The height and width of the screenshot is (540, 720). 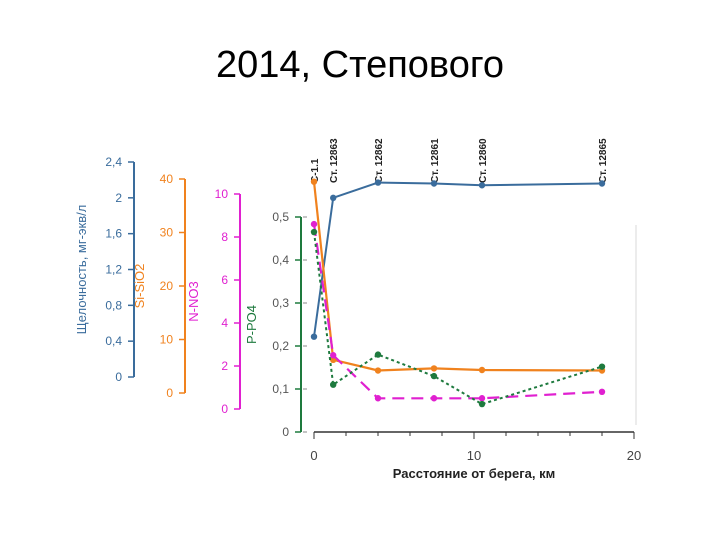 I want to click on y-tick-label-po4: 0,2, so click(x=280, y=346).